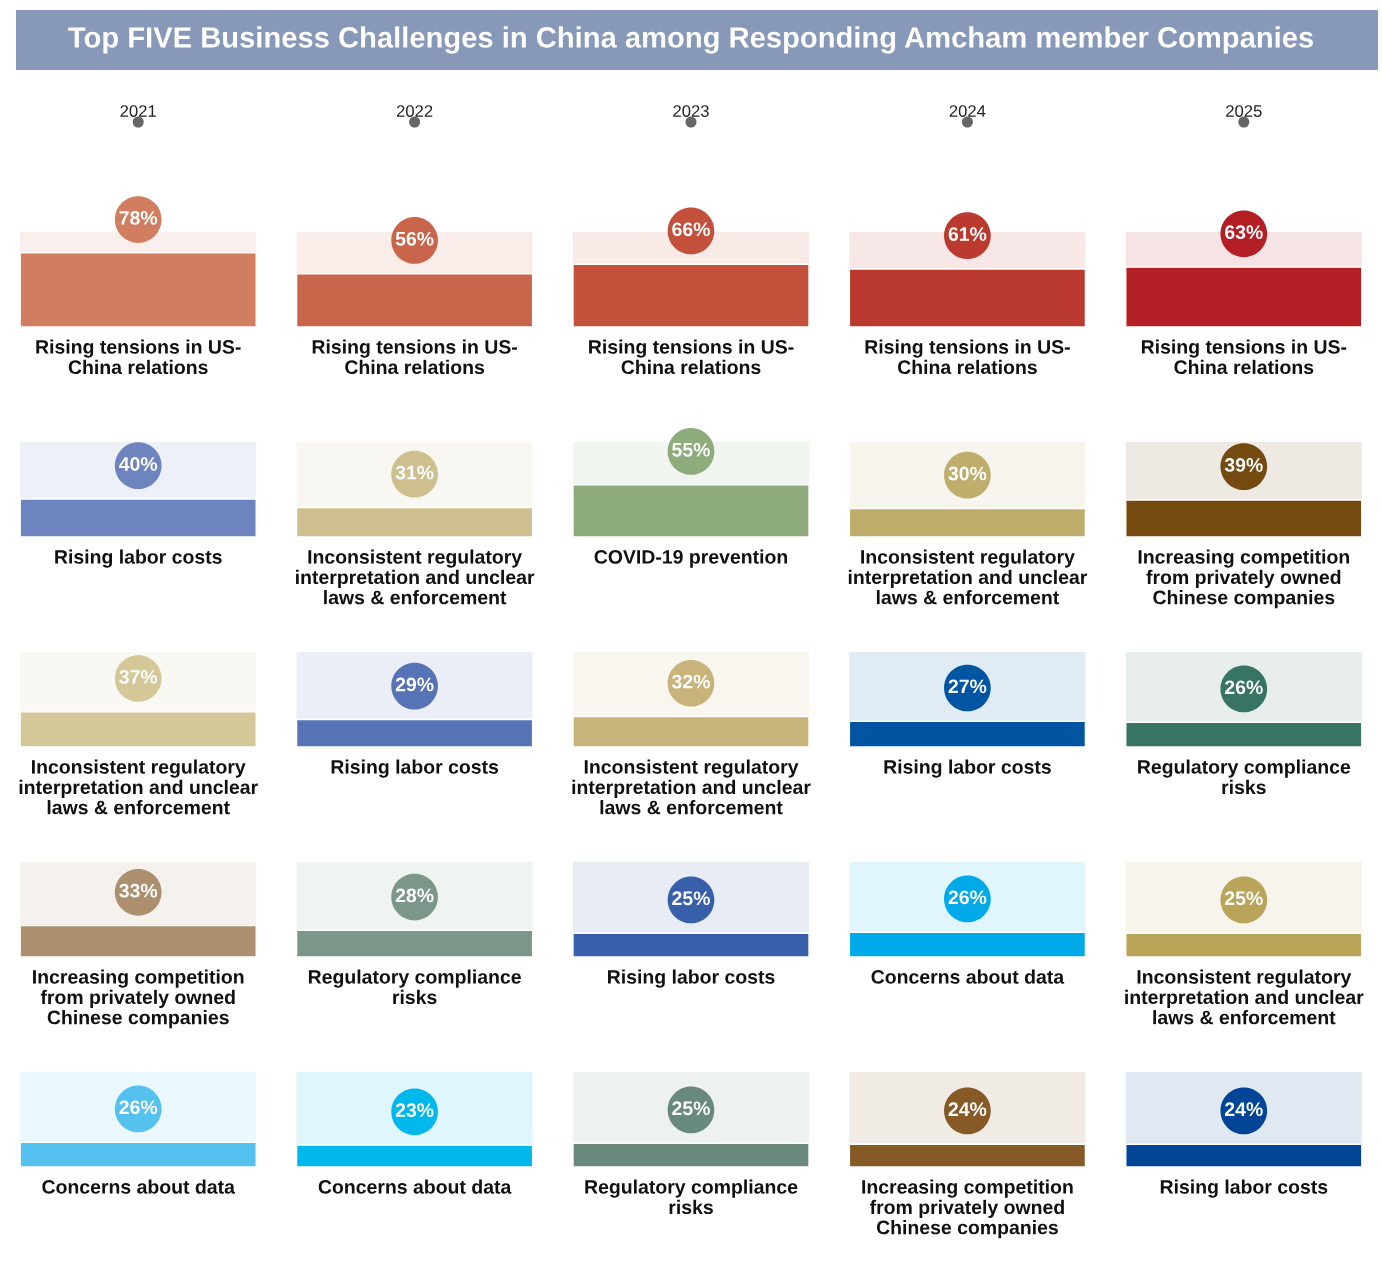 The width and height of the screenshot is (1382, 1283). I want to click on data-label: 66%, so click(691, 229).